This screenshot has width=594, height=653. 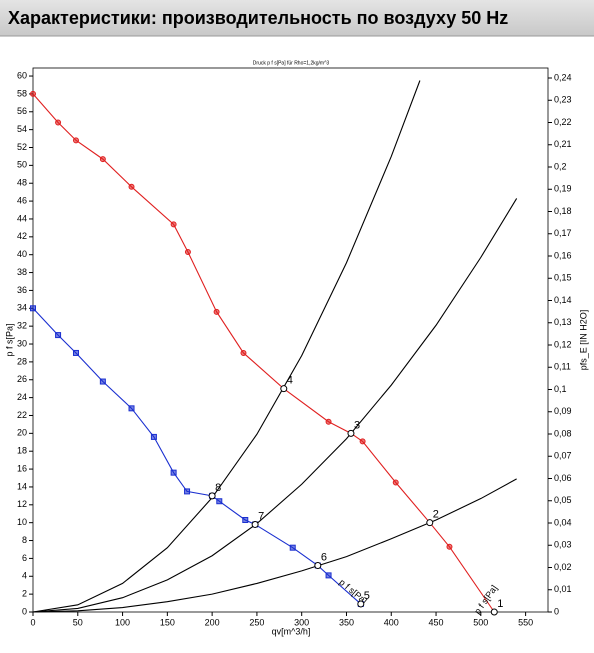 I want to click on y-tick-label: 12, so click(x=22, y=504).